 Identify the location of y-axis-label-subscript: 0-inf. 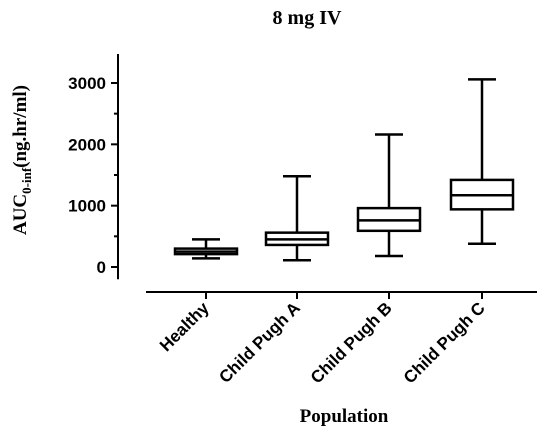
(26, 180).